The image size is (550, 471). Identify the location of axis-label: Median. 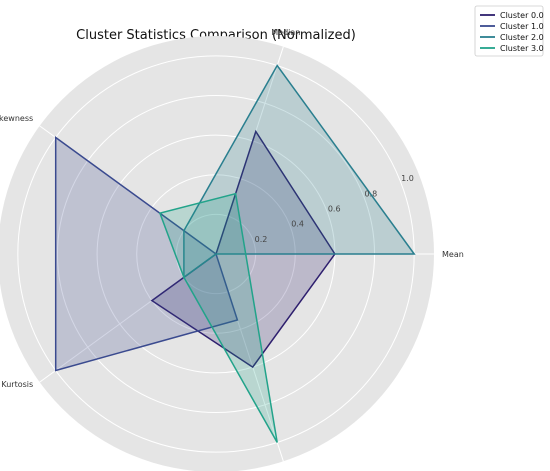
(285, 32).